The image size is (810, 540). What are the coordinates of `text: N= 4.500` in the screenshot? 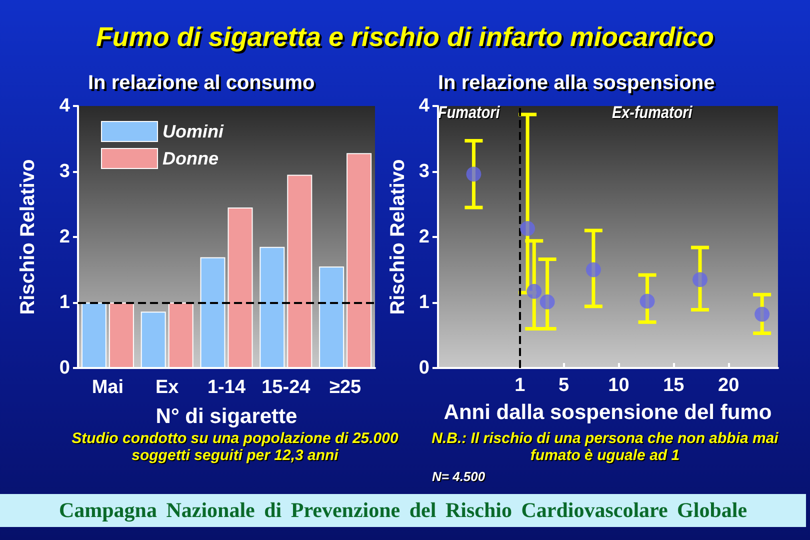 It's located at (459, 476).